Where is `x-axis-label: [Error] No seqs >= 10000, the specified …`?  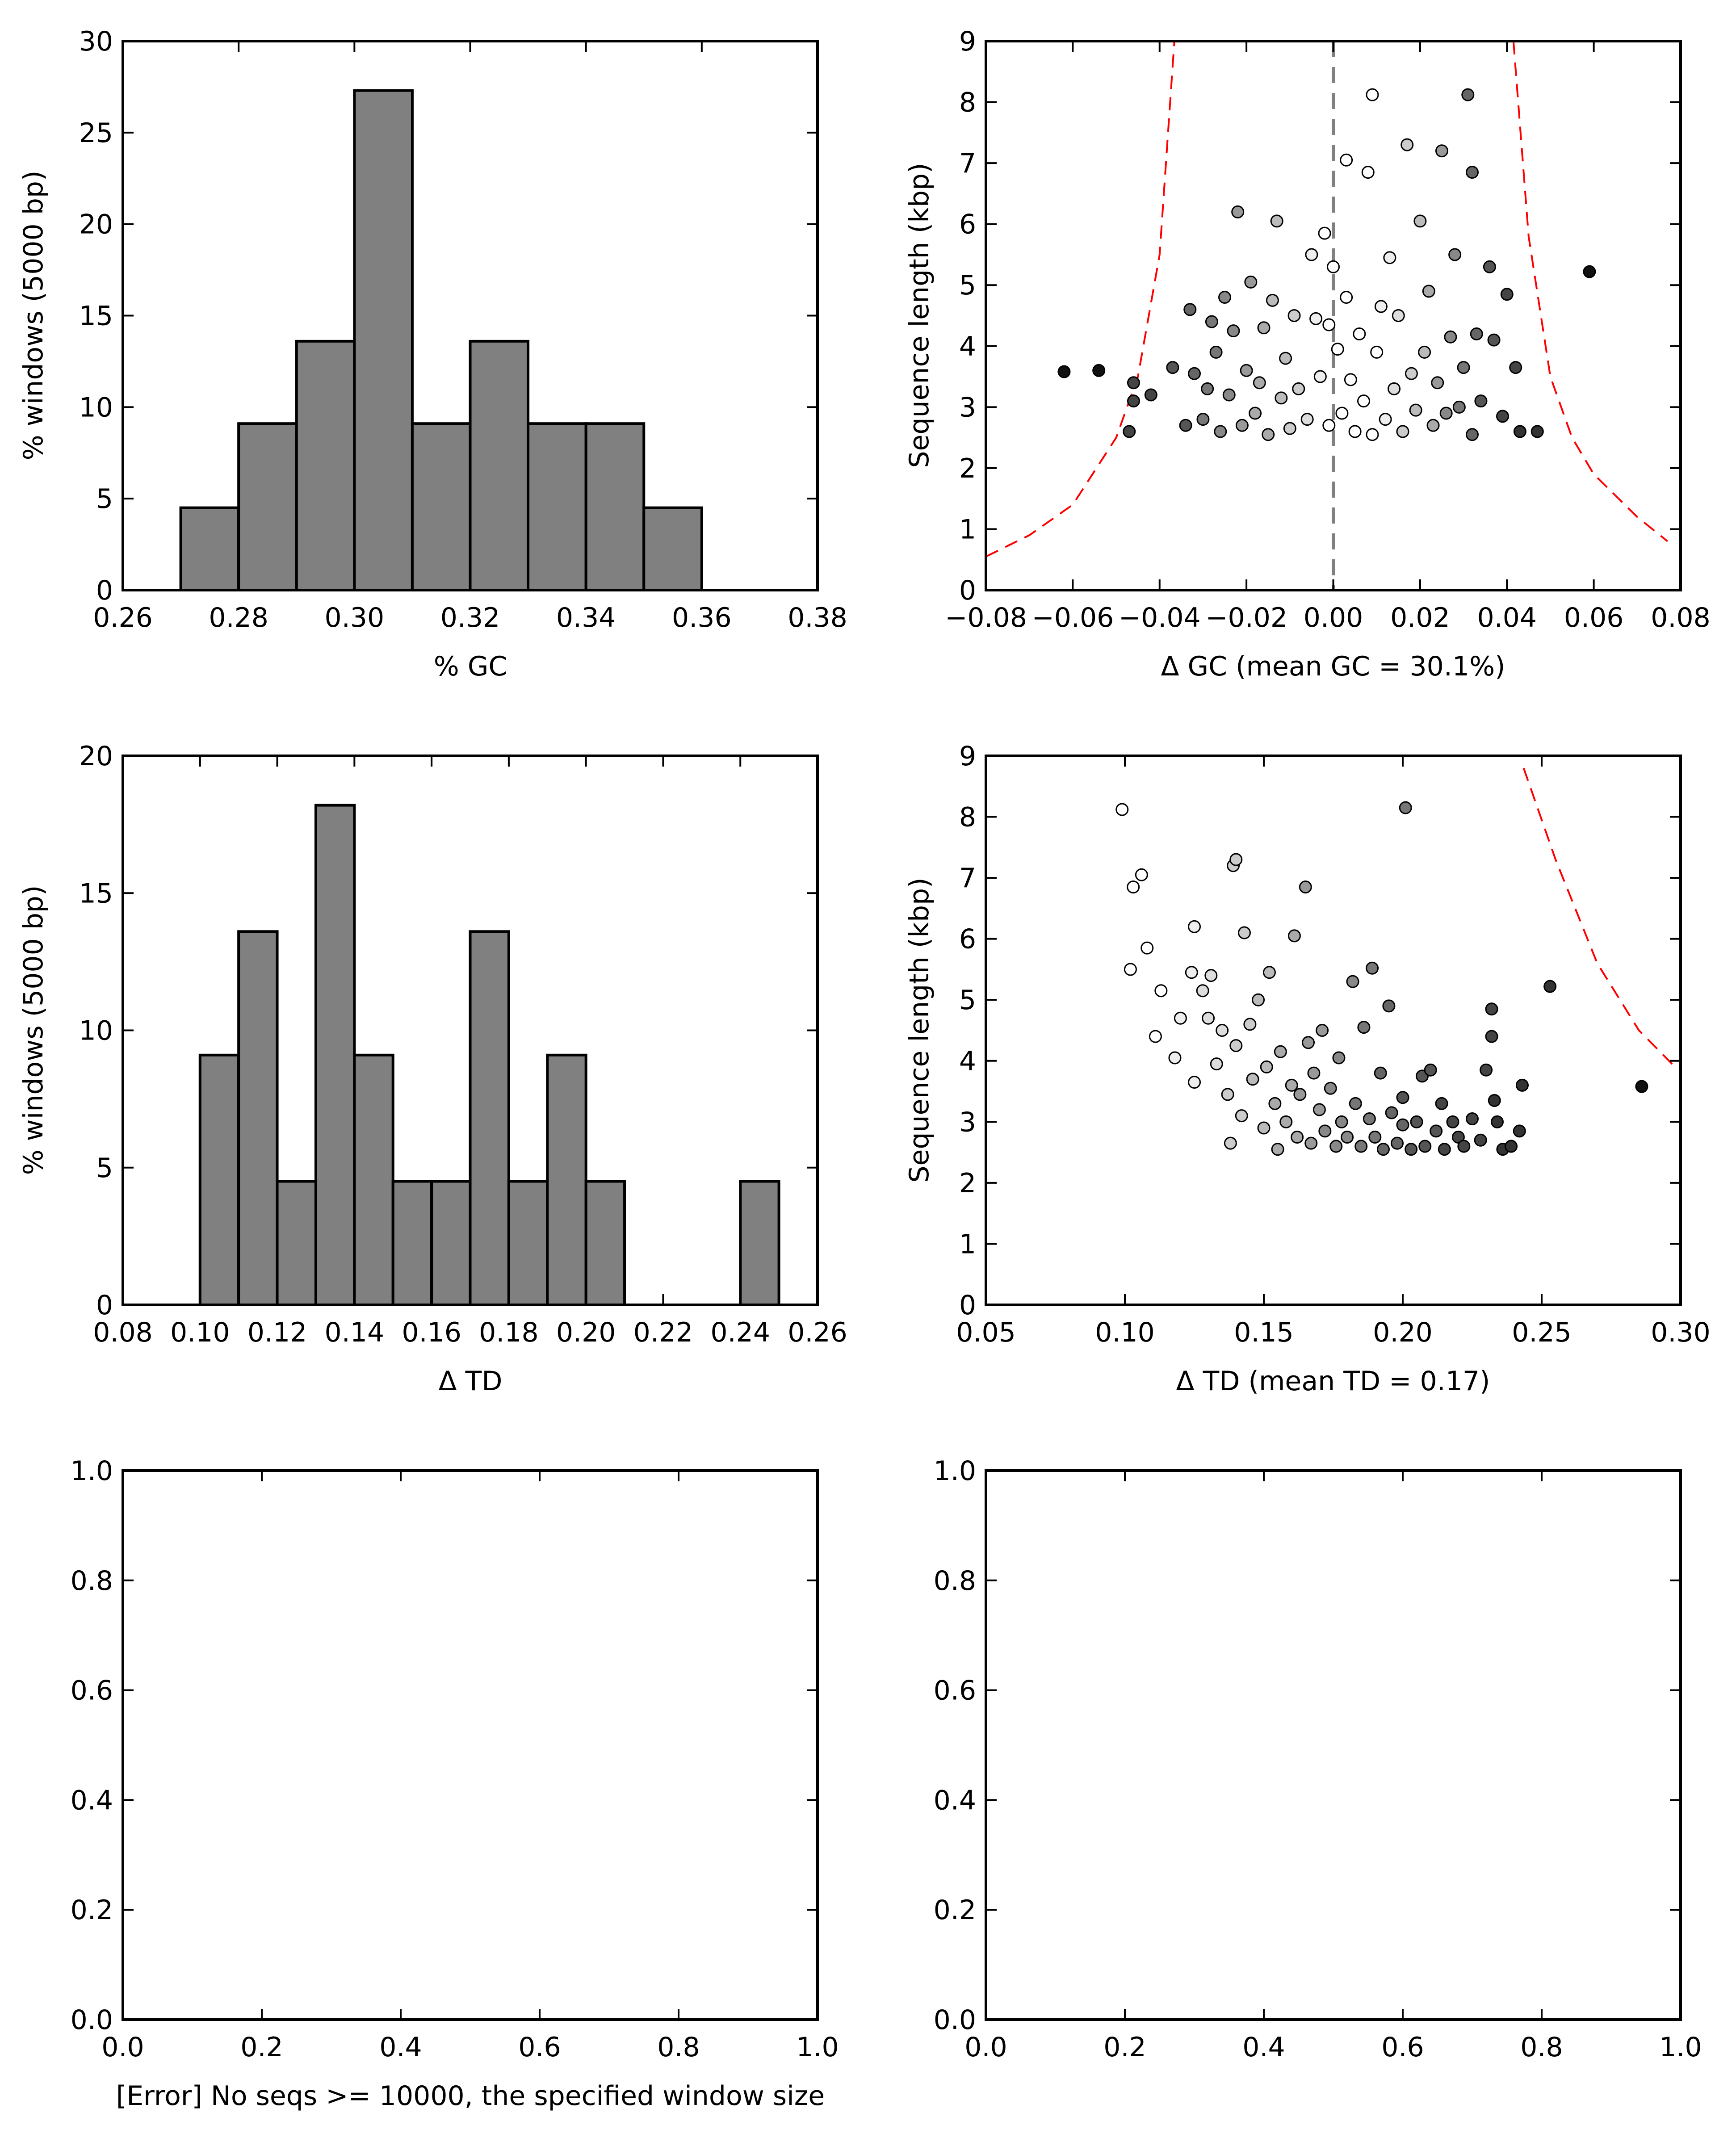 x-axis-label: [Error] No seqs >= 10000, the specified … is located at coordinates (470, 2096).